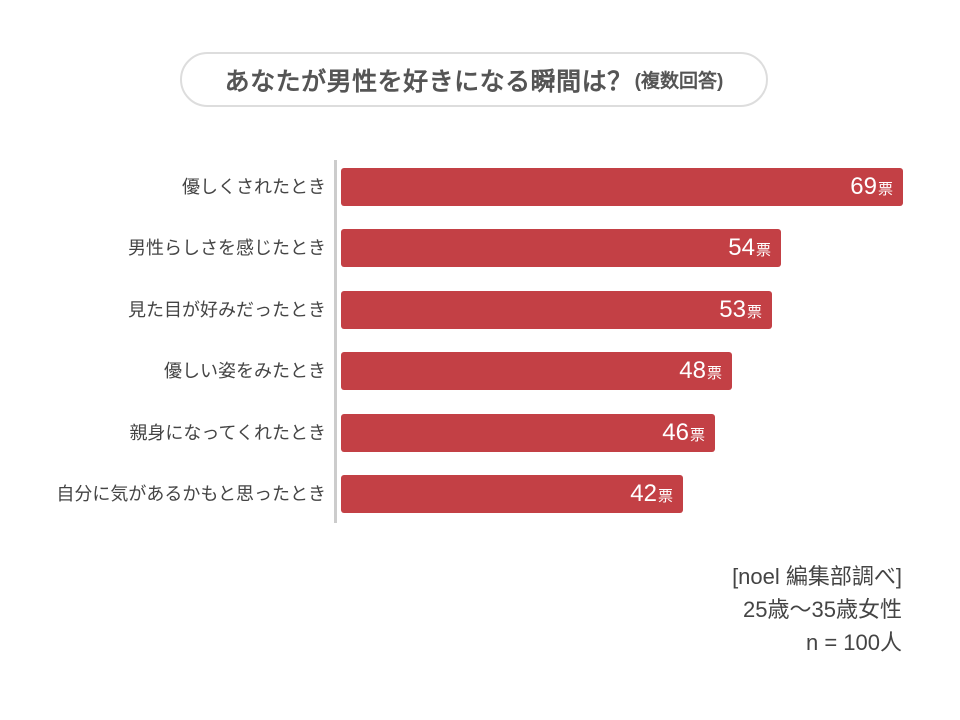  Describe the element at coordinates (536, 371) in the screenshot. I see `value-bar: 48 票` at that location.